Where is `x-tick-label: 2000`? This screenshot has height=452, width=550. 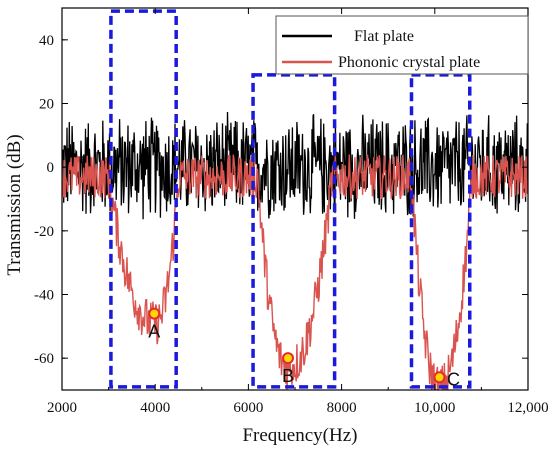 x-tick-label: 2000 is located at coordinates (62, 408).